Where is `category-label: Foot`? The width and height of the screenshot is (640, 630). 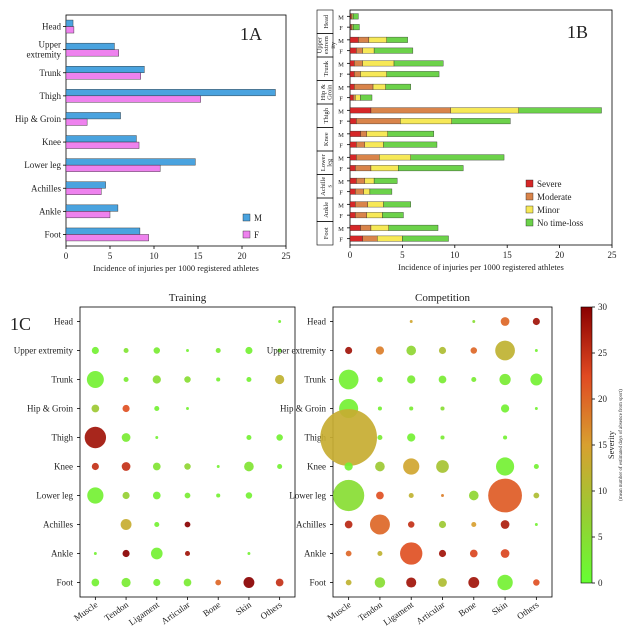
category-label: Foot is located at coordinates (52, 234).